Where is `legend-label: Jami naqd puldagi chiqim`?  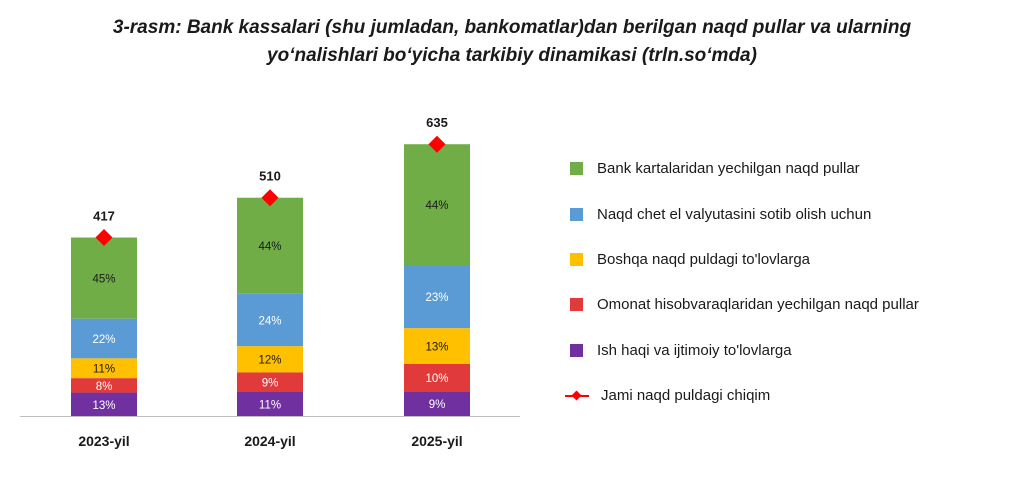 legend-label: Jami naqd puldagi chiqim is located at coordinates (686, 396).